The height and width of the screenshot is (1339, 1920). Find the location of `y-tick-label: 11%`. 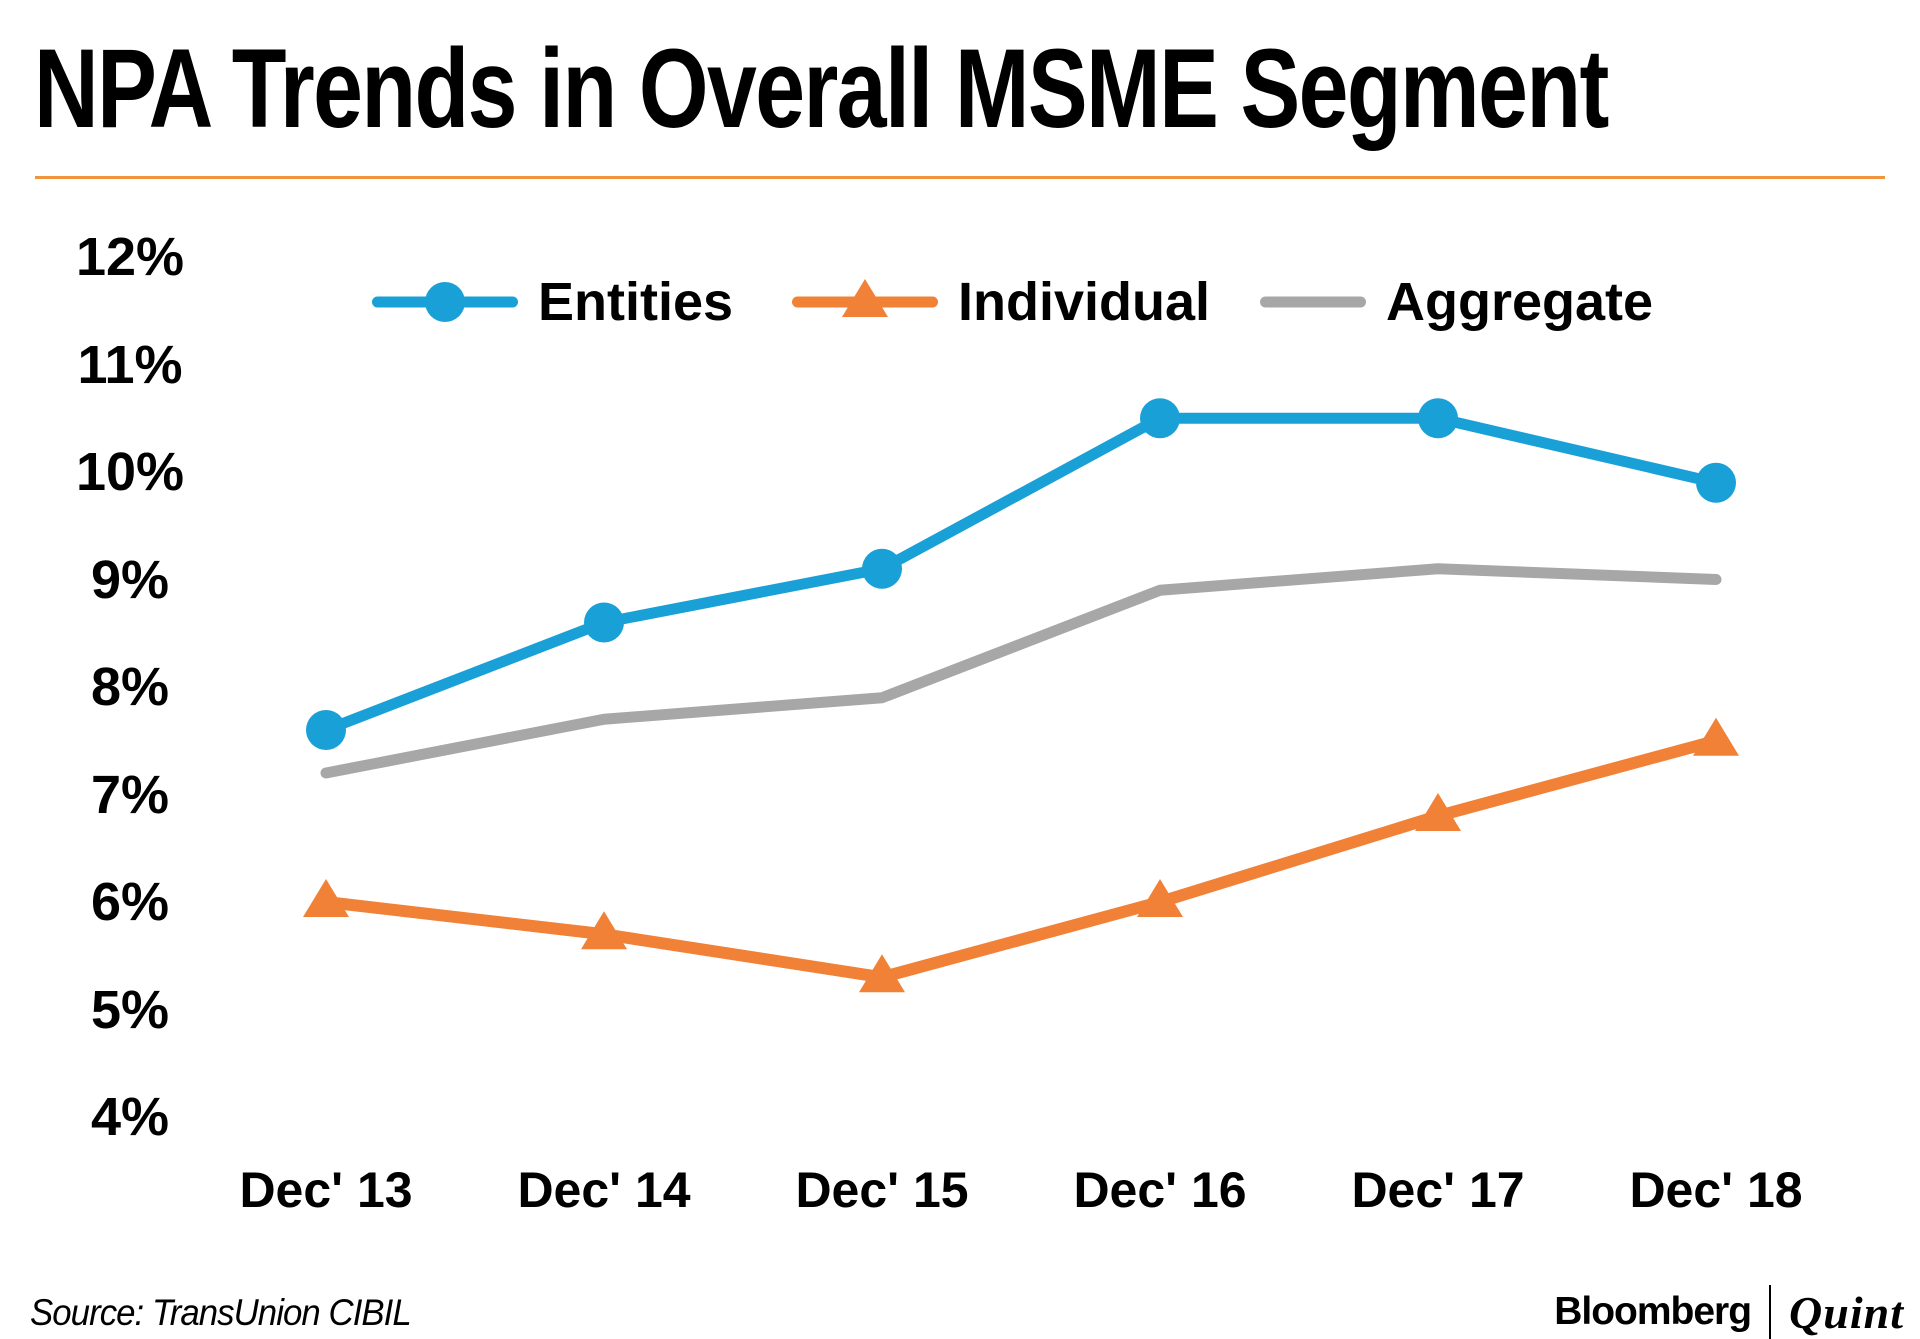

y-tick-label: 11% is located at coordinates (130, 364).